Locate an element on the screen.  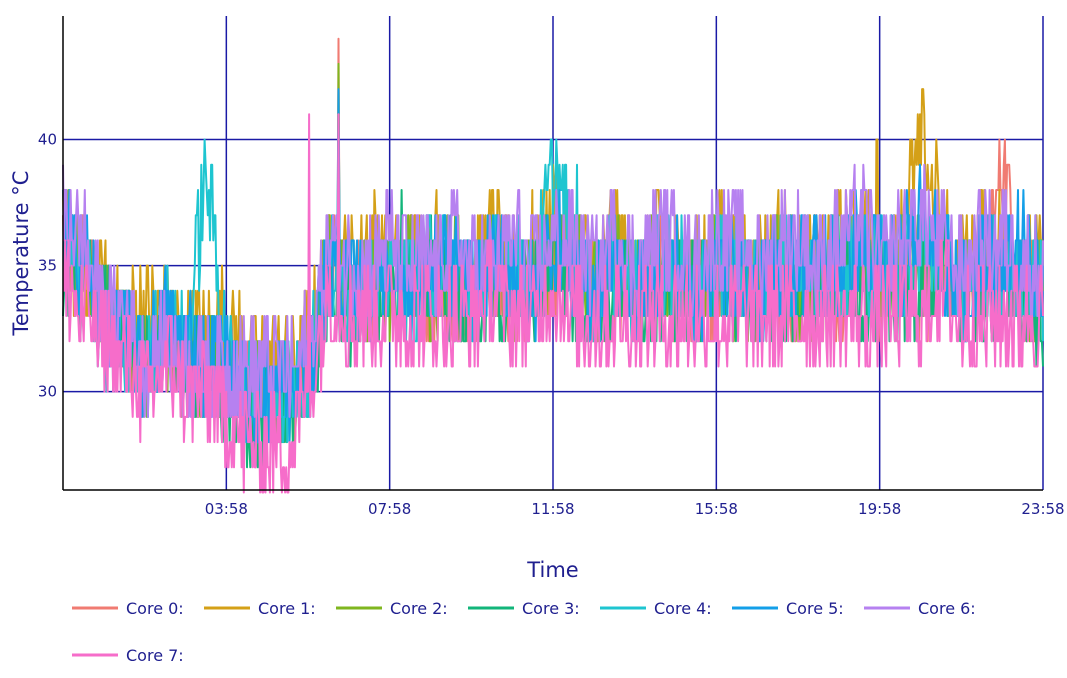
x-tick-label: 03:58 is located at coordinates (226, 509).